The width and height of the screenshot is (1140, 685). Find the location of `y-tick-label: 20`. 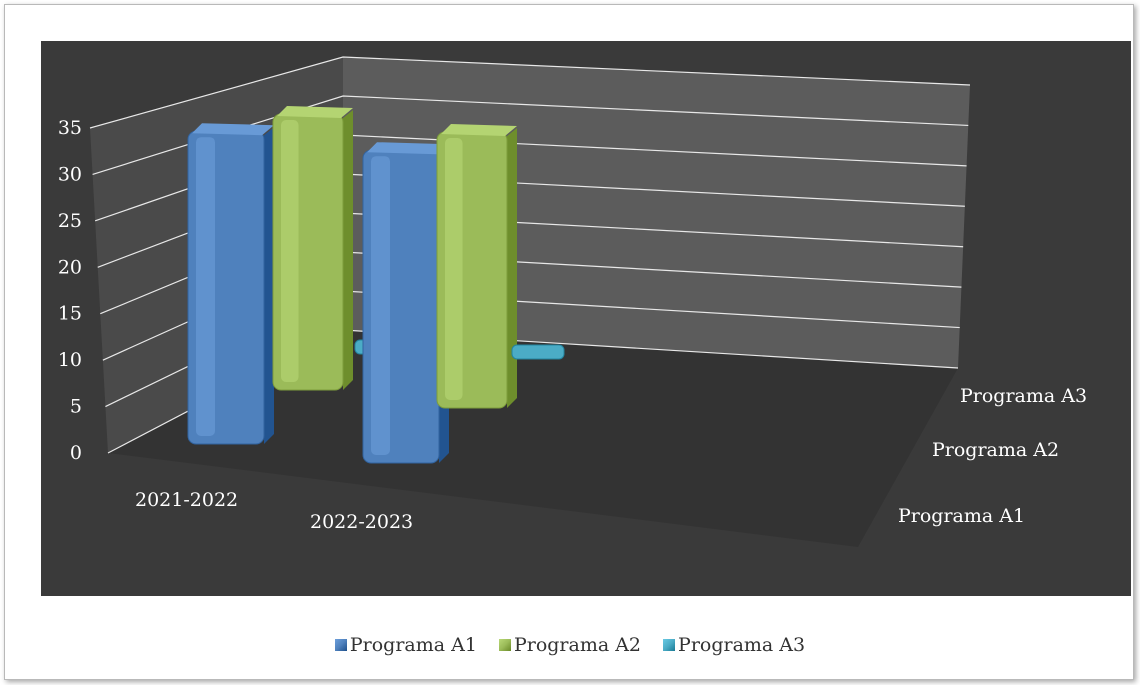

y-tick-label: 20 is located at coordinates (70, 267).